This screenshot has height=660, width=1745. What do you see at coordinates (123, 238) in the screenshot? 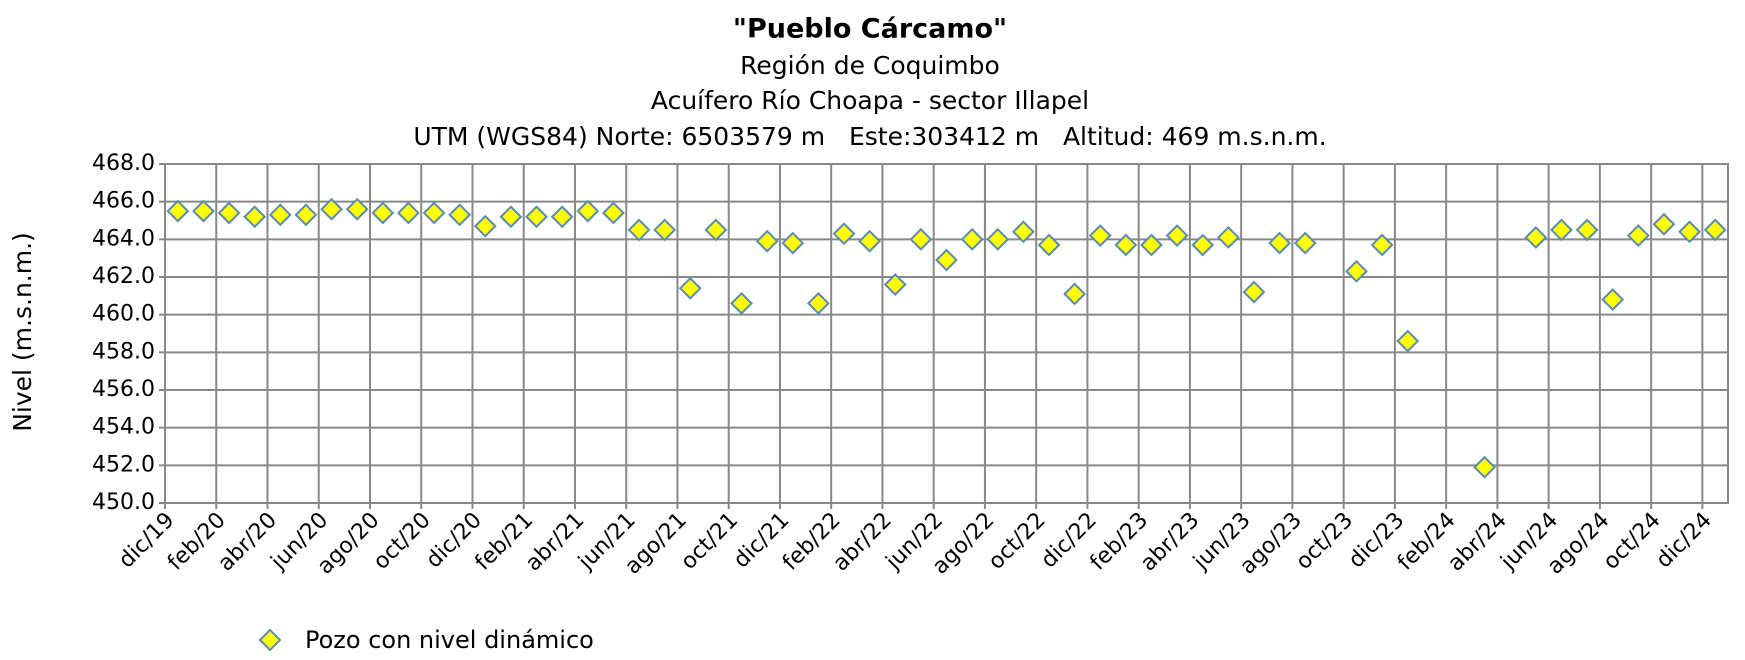
I see `y-tick-label: 464.0` at bounding box center [123, 238].